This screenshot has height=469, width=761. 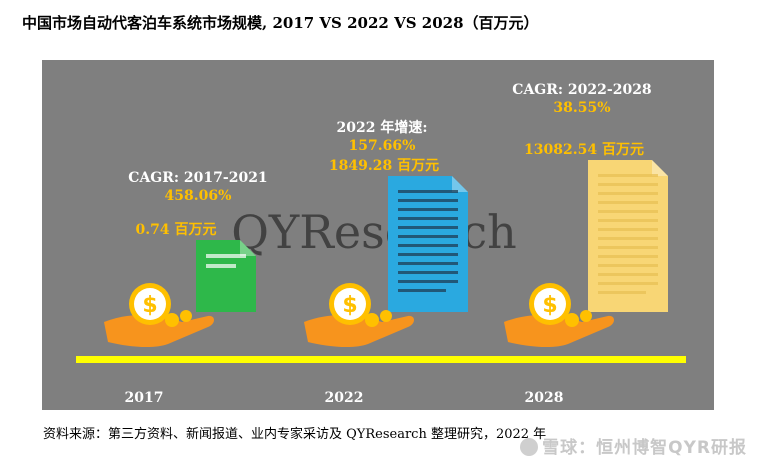 I want to click on document-icon-2022, so click(x=428, y=244).